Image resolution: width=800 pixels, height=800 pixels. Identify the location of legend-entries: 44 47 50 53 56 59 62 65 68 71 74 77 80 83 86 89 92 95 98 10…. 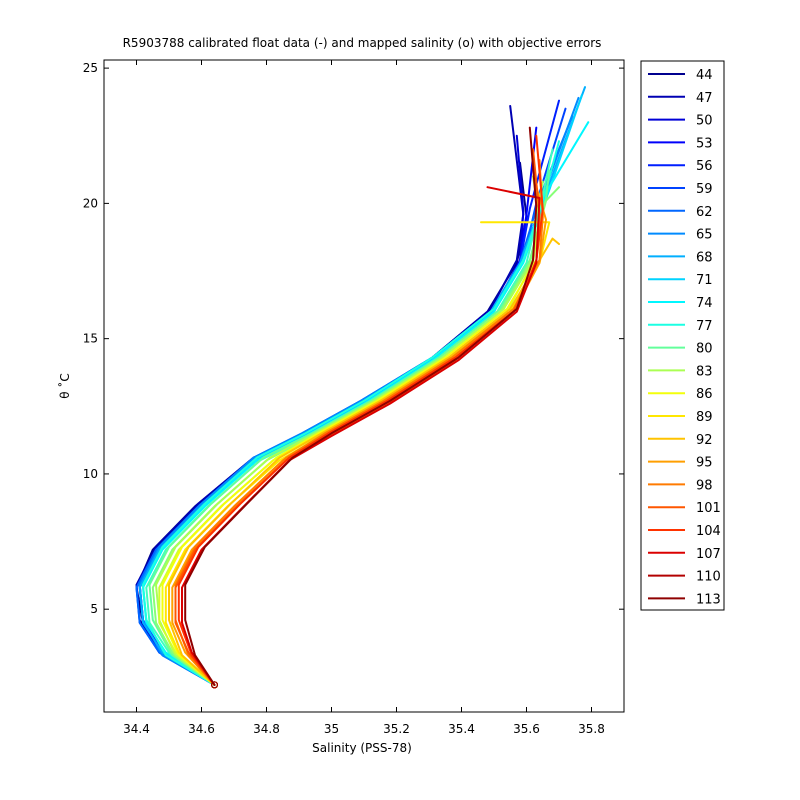
(684, 337).